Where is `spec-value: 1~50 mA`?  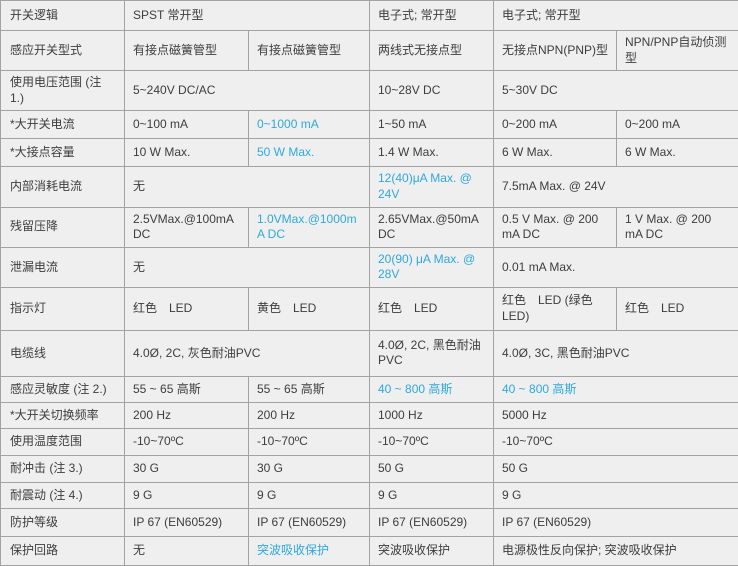 spec-value: 1~50 mA is located at coordinates (432, 125).